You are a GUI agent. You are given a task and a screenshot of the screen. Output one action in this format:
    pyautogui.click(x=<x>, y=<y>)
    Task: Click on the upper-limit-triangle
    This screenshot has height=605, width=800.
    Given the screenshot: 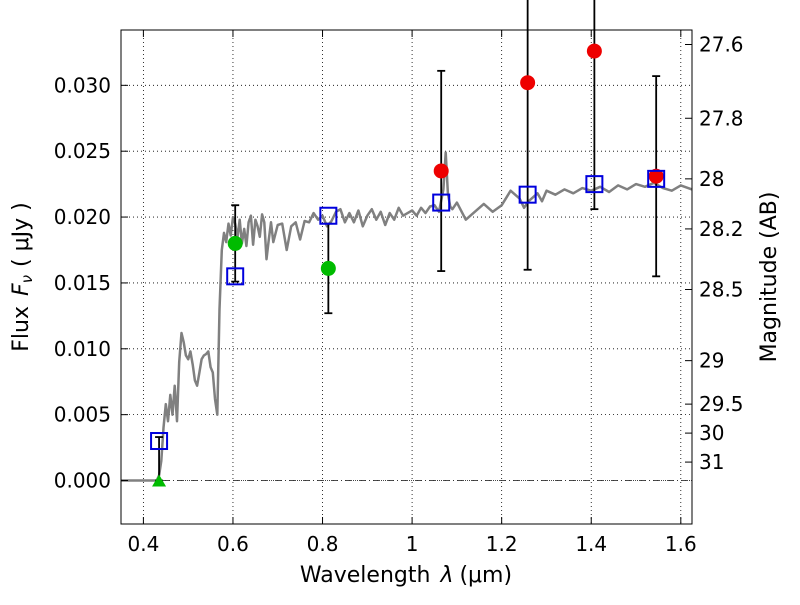 What is the action you would take?
    pyautogui.click(x=159, y=480)
    